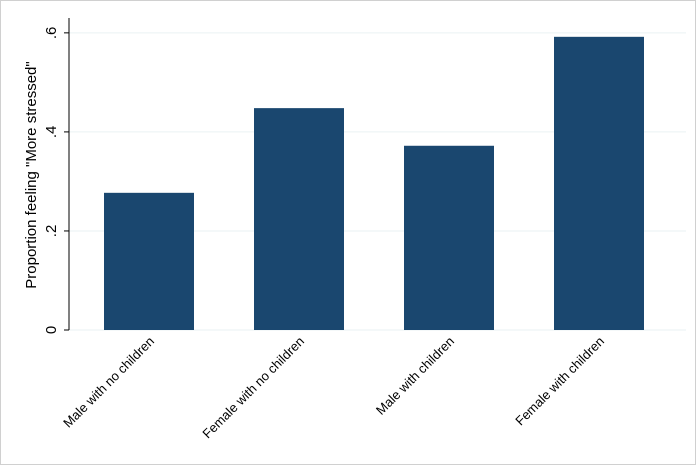  What do you see at coordinates (31, 174) in the screenshot?
I see `y-axis-title: Proportion feeling "More stressed"` at bounding box center [31, 174].